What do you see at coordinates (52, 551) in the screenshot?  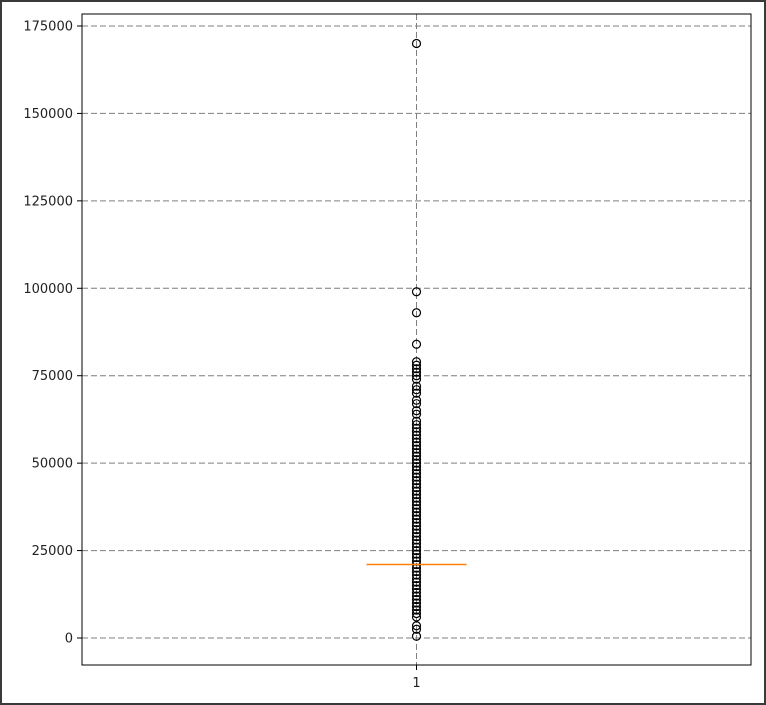 I see `y-tick-label: 25000` at bounding box center [52, 551].